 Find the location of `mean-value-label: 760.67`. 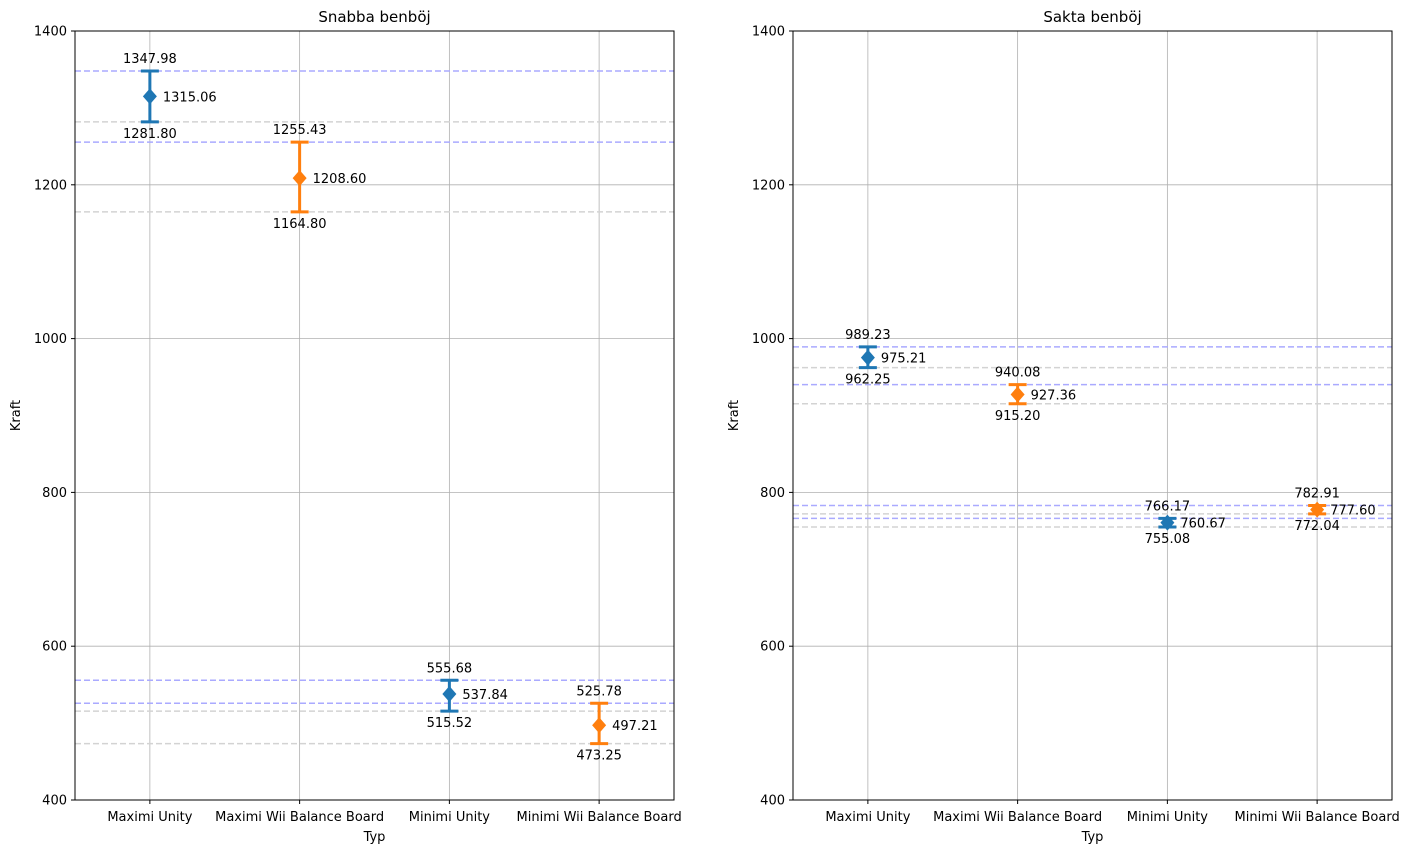

mean-value-label: 760.67 is located at coordinates (1203, 524).